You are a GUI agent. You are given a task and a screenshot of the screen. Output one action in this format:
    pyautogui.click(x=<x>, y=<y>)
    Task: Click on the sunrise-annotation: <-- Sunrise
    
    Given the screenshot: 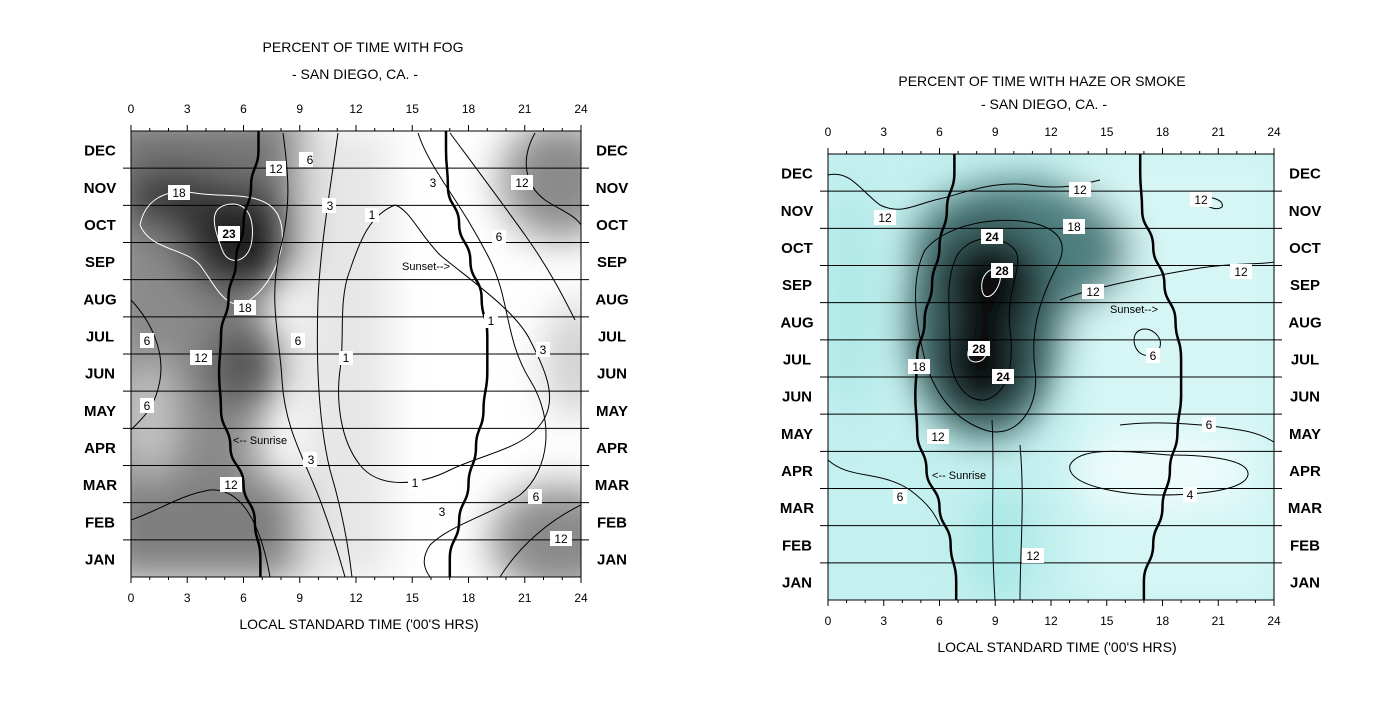 What is the action you would take?
    pyautogui.click(x=959, y=476)
    